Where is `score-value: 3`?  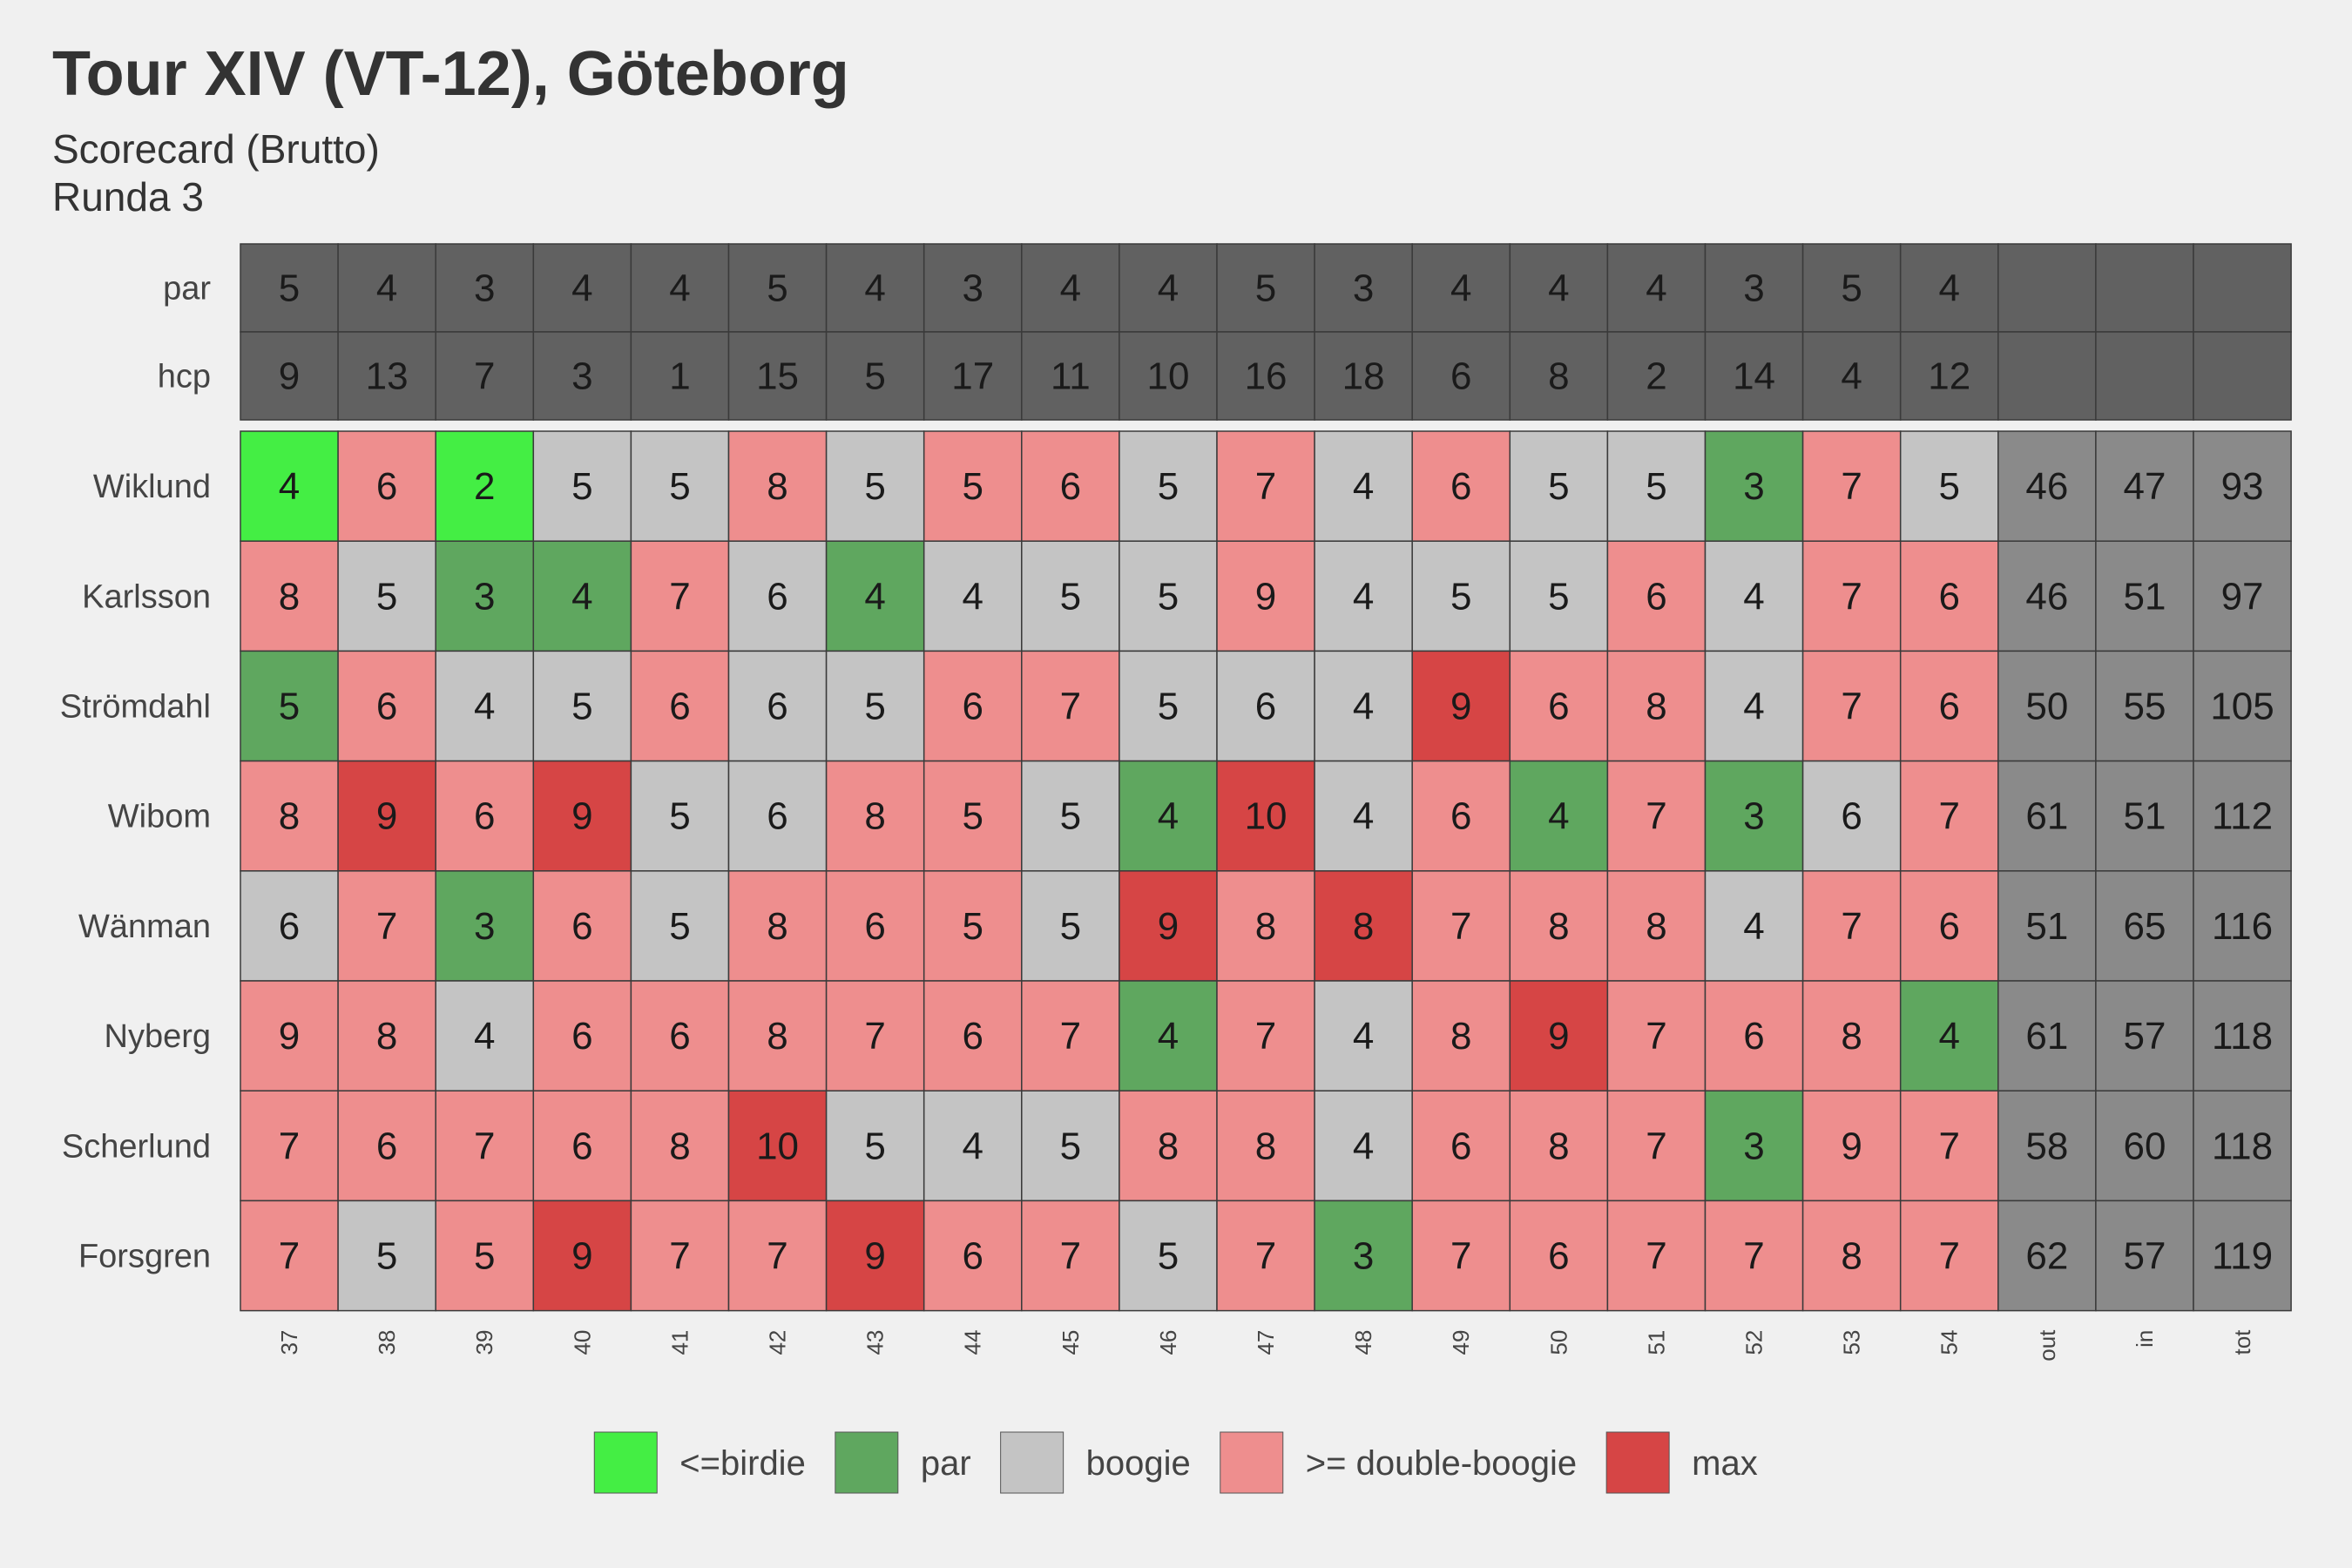
score-value: 3 is located at coordinates (1753, 816).